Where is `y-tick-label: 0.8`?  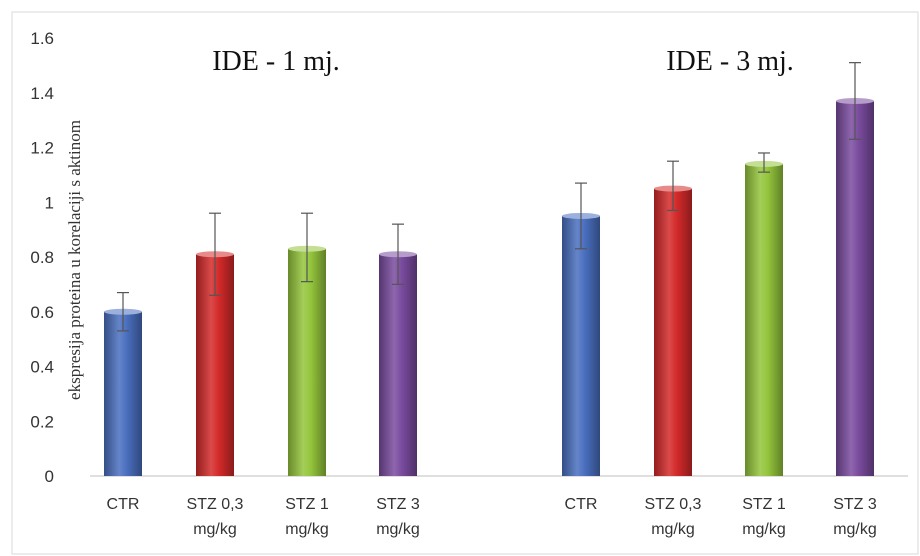
y-tick-label: 0.8 is located at coordinates (42, 257).